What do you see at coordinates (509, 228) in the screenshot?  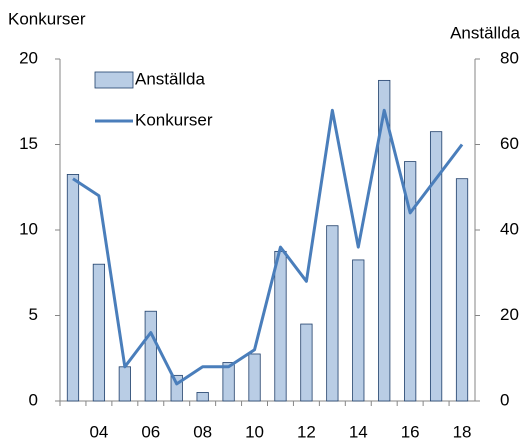 I see `y2-tick-label: 40` at bounding box center [509, 228].